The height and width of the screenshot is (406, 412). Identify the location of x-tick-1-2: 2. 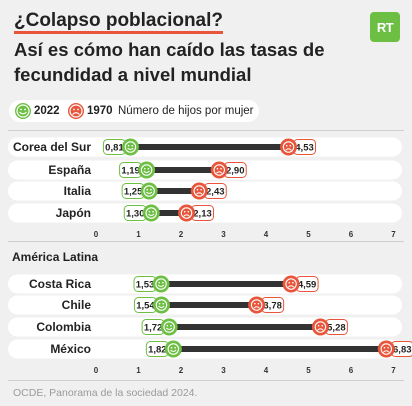
(181, 370).